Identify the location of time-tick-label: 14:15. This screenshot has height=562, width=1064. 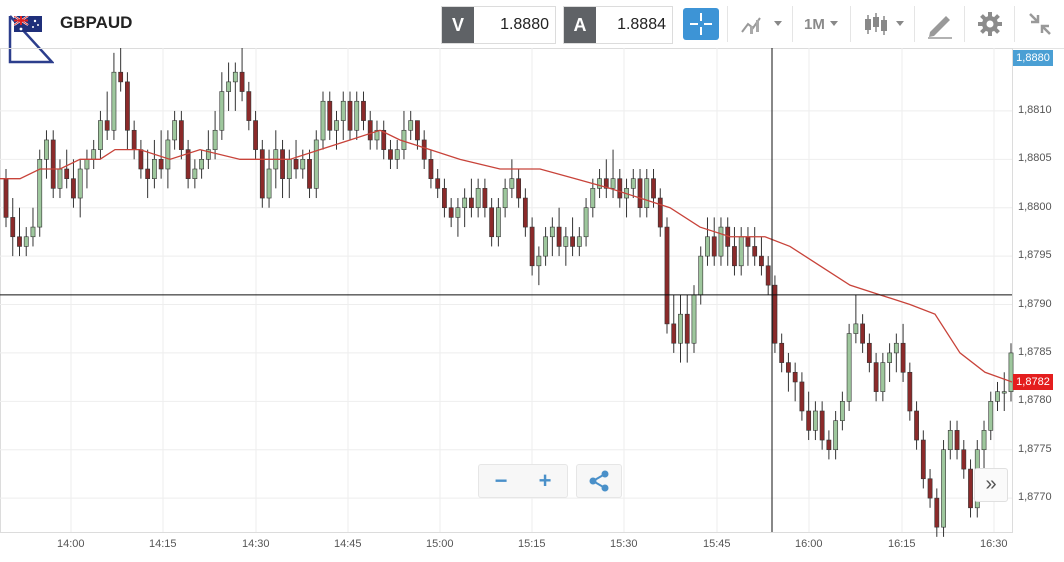
(163, 544).